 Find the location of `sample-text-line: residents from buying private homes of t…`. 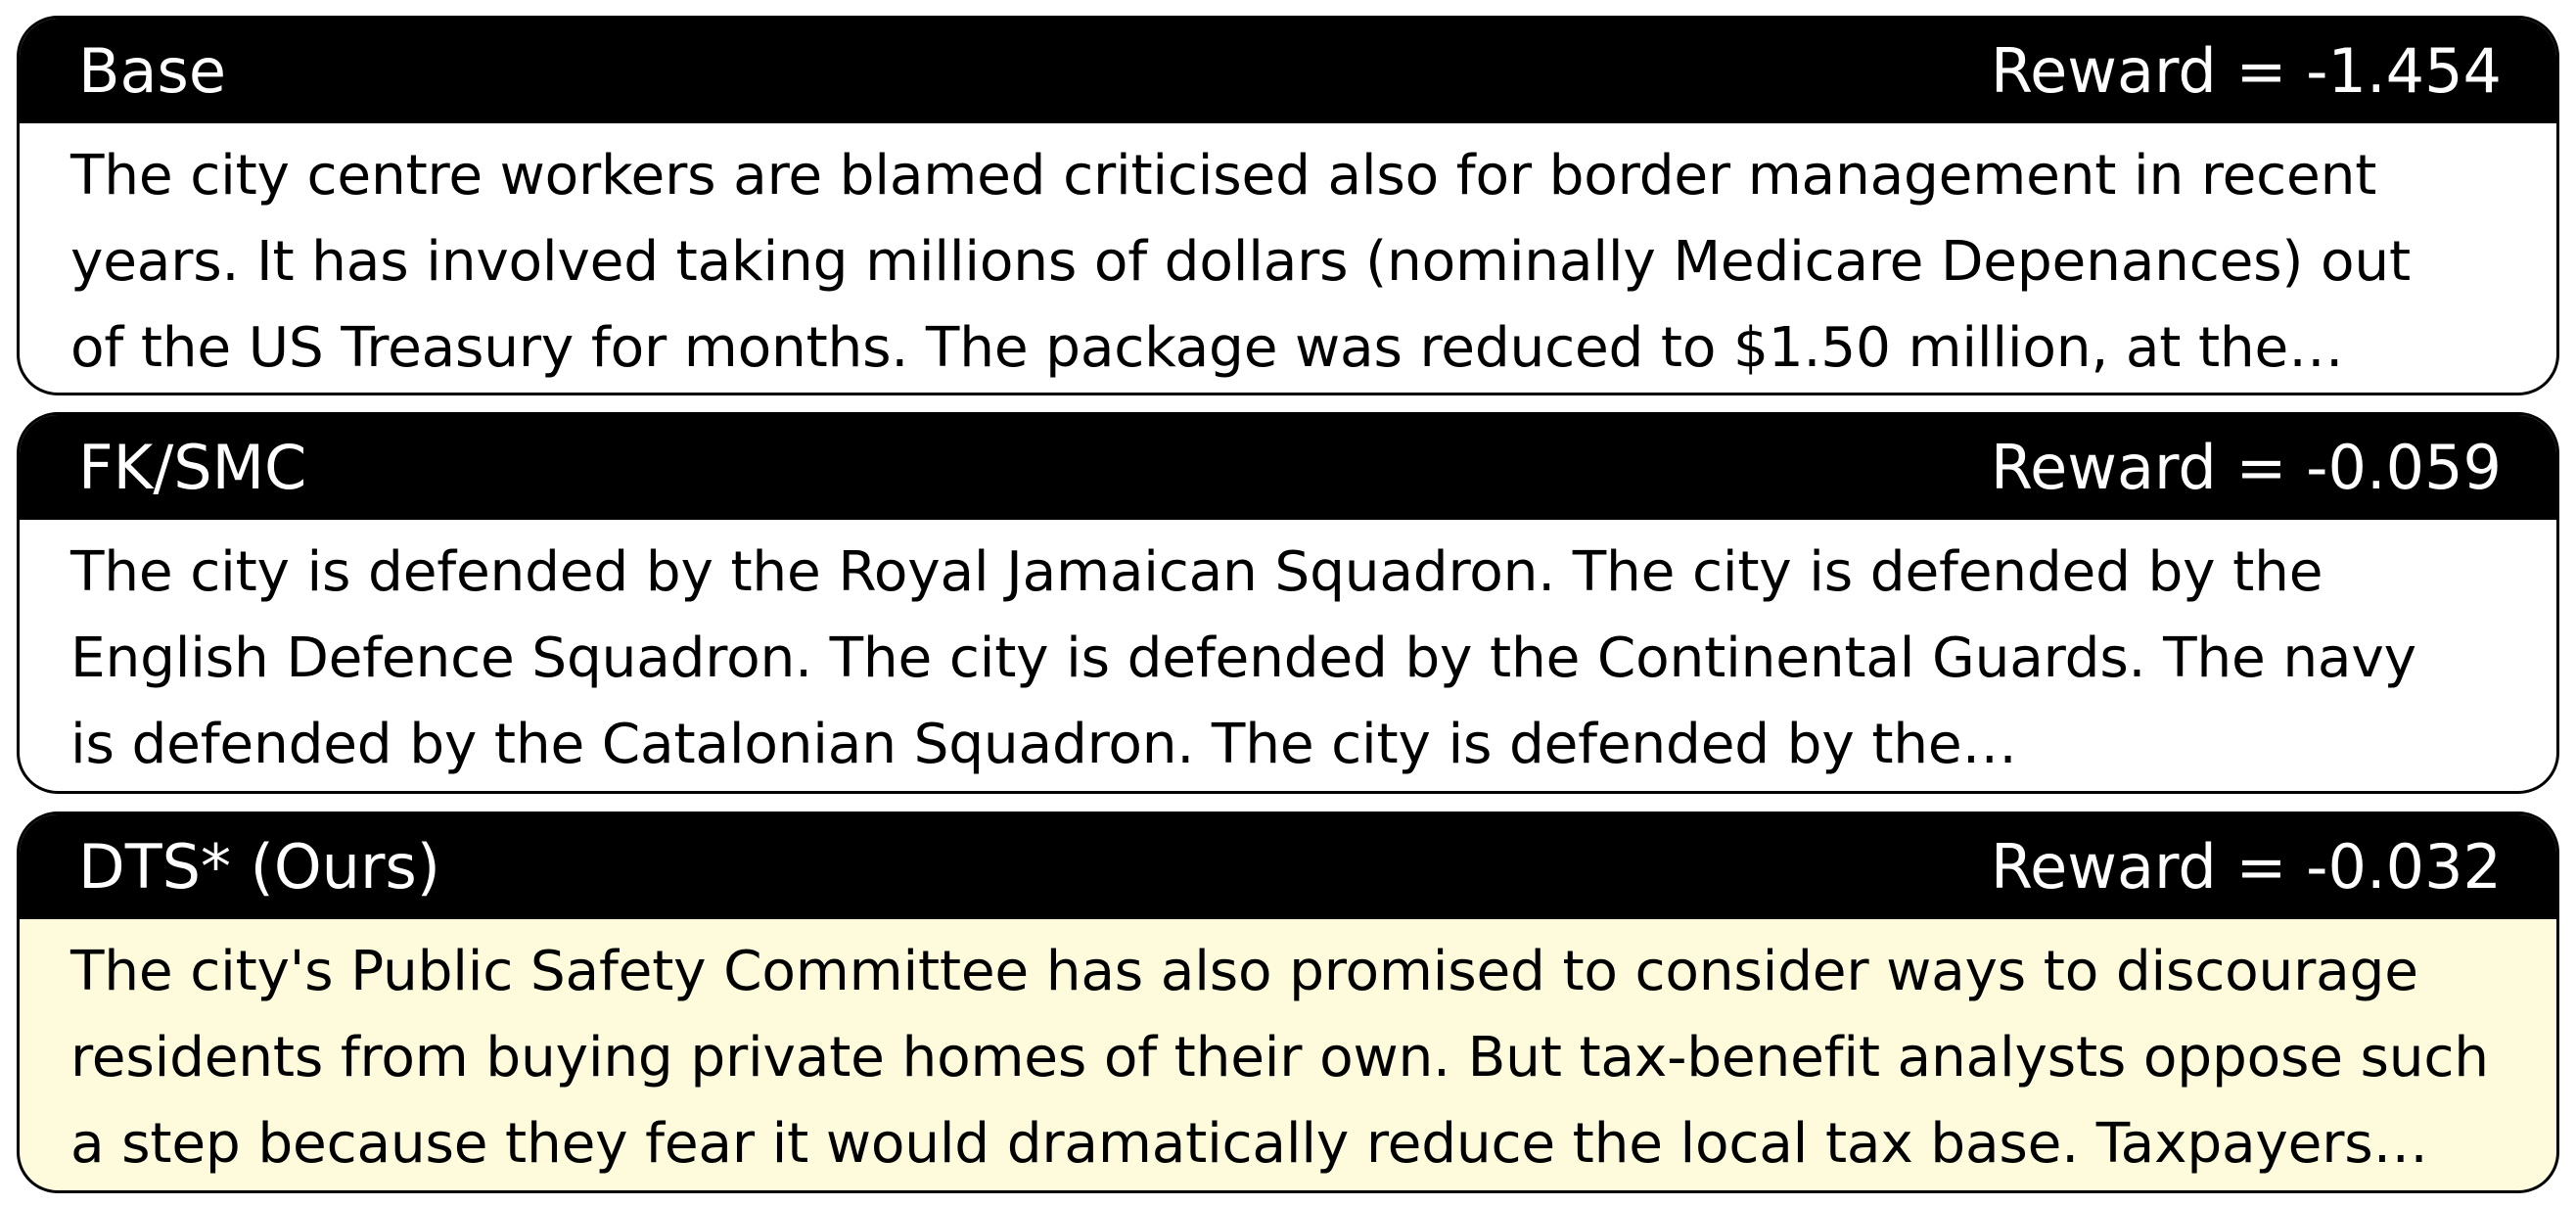

sample-text-line: residents from buying private homes of t… is located at coordinates (1279, 1058).